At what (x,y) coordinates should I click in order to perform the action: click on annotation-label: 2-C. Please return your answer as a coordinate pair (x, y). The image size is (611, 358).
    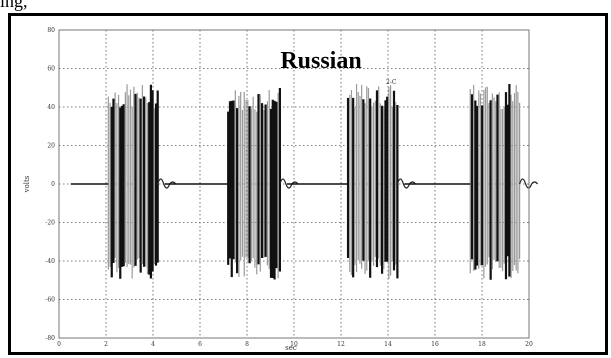
    Looking at the image, I should click on (391, 82).